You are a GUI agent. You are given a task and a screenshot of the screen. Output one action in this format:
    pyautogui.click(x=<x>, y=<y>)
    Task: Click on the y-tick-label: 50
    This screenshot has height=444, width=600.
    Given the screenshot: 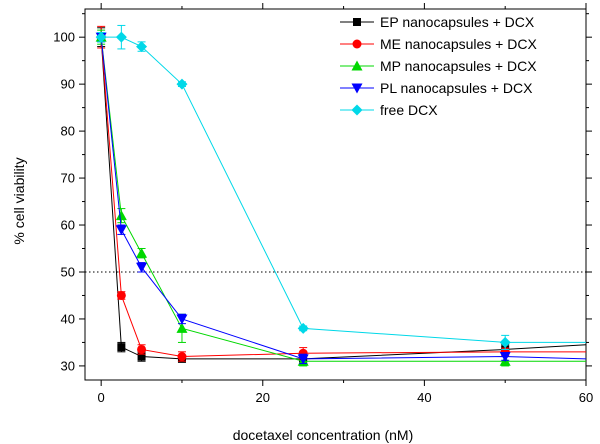 What is the action you would take?
    pyautogui.click(x=68, y=271)
    